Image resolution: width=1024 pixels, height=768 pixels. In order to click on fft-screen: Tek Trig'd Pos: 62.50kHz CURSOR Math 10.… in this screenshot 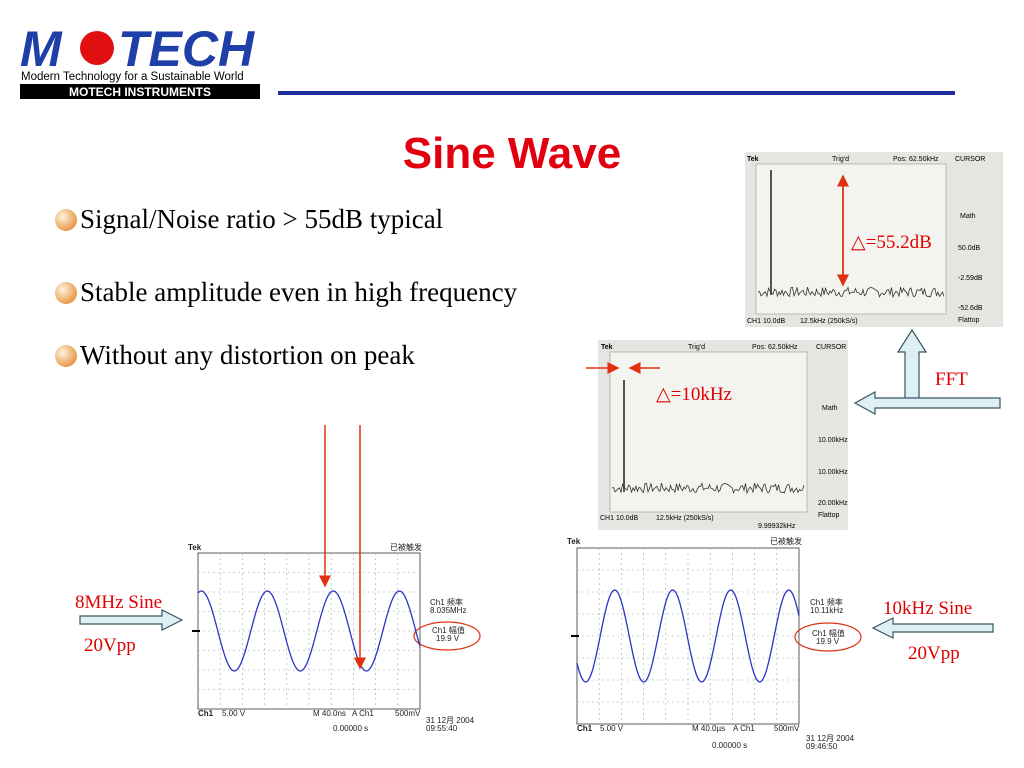, I will do `click(717, 435)`.